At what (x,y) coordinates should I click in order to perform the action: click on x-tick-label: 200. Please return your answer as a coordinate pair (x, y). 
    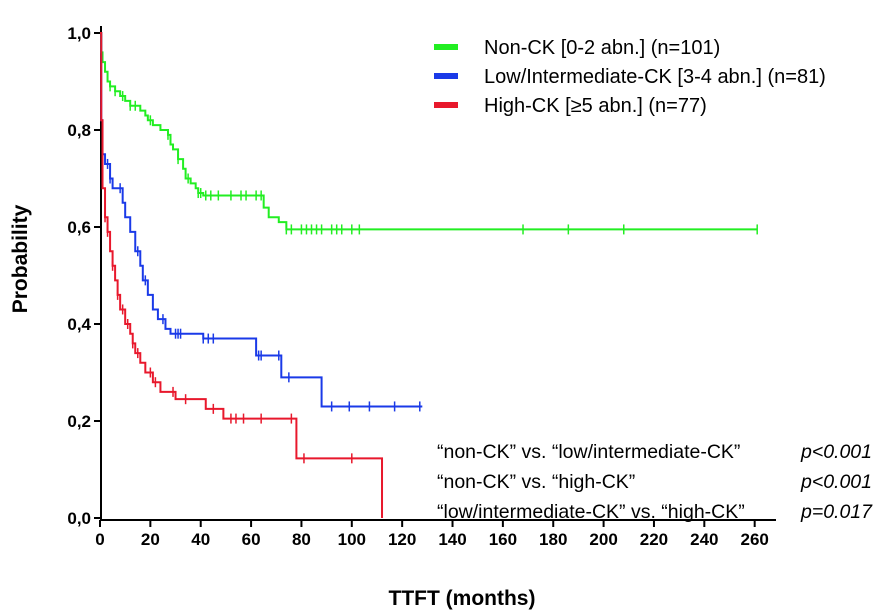
    Looking at the image, I should click on (603, 539).